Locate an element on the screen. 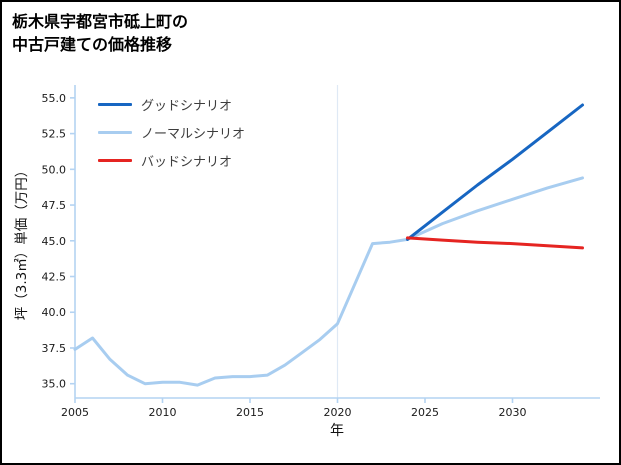 The width and height of the screenshot is (621, 465). legend-label: グッドシナリオ is located at coordinates (187, 106).